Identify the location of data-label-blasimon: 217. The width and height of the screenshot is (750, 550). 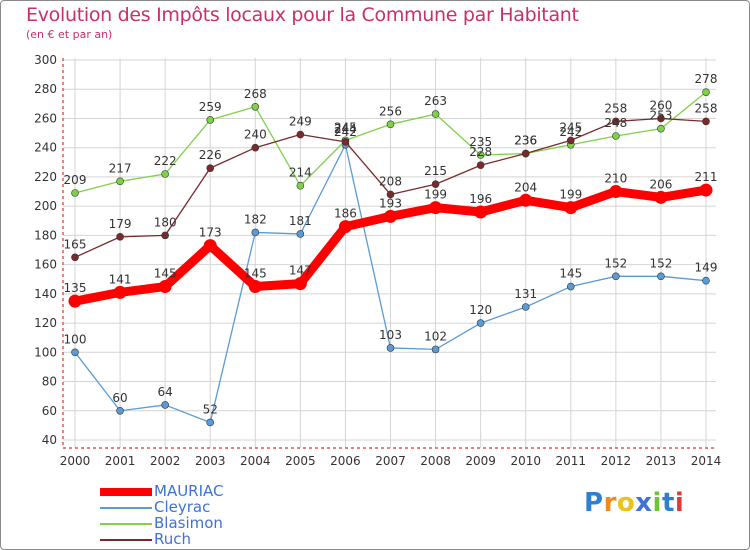
(120, 168).